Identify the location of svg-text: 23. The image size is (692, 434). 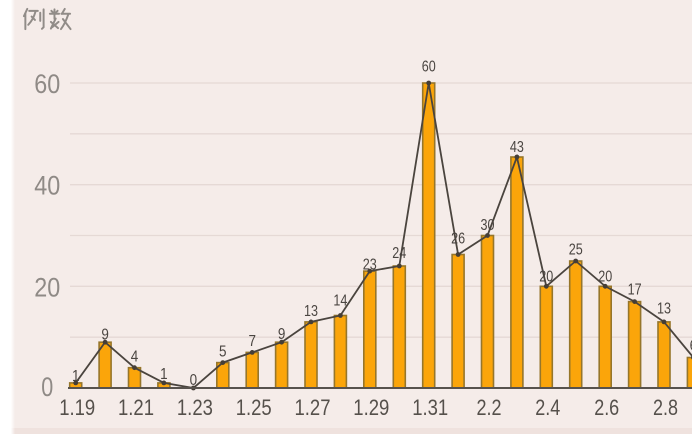
(370, 264).